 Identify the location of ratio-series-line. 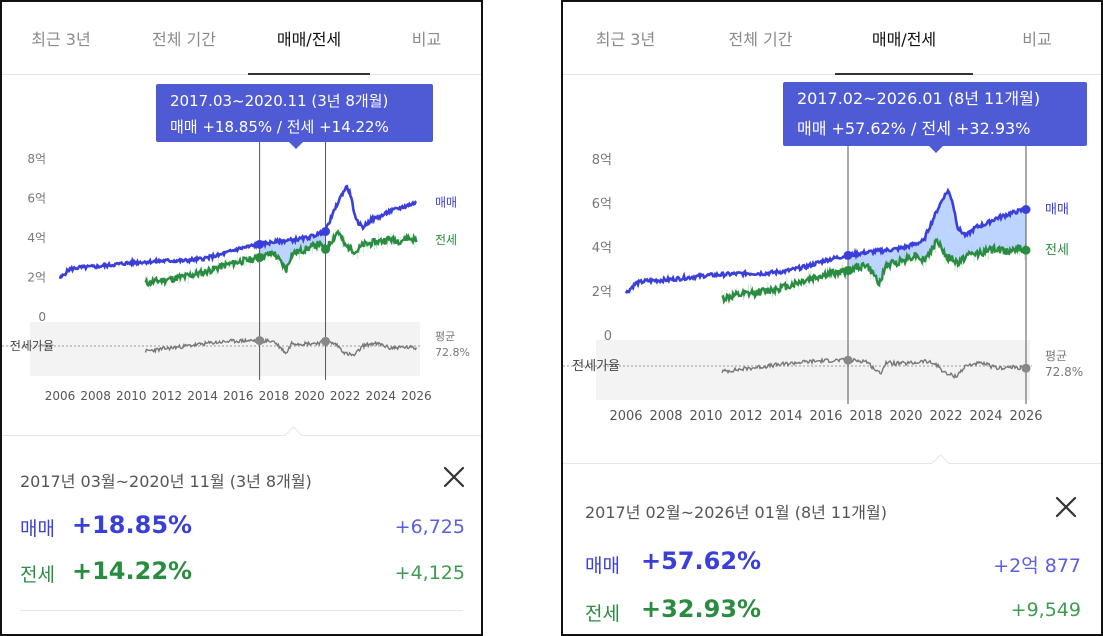
(874, 368).